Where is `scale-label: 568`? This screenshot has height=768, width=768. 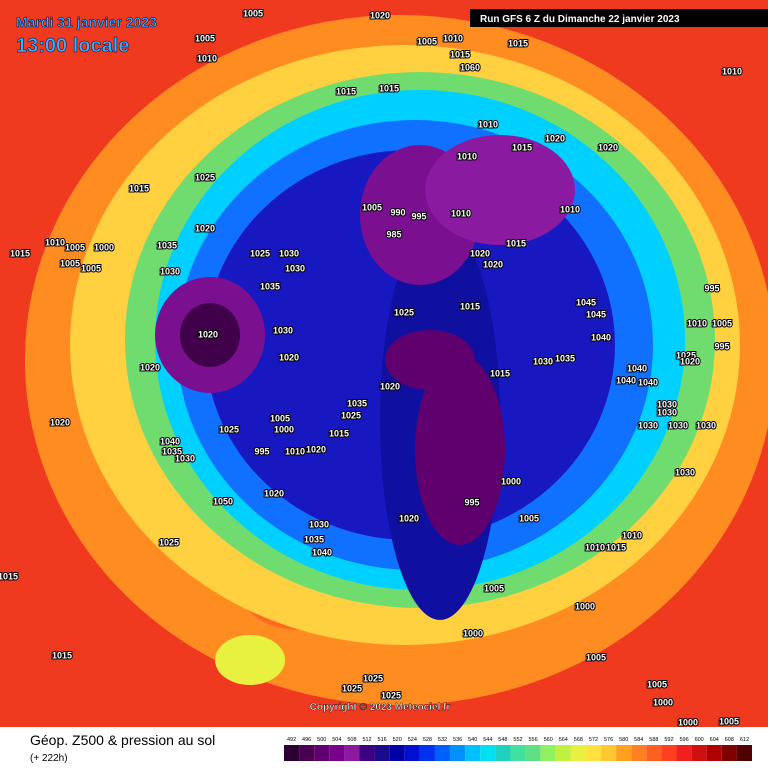 scale-label: 568 is located at coordinates (578, 740).